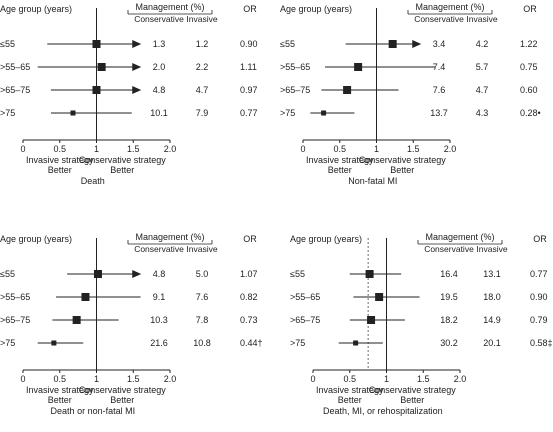  I want to click on or-value: 0.58‡, so click(541, 343).